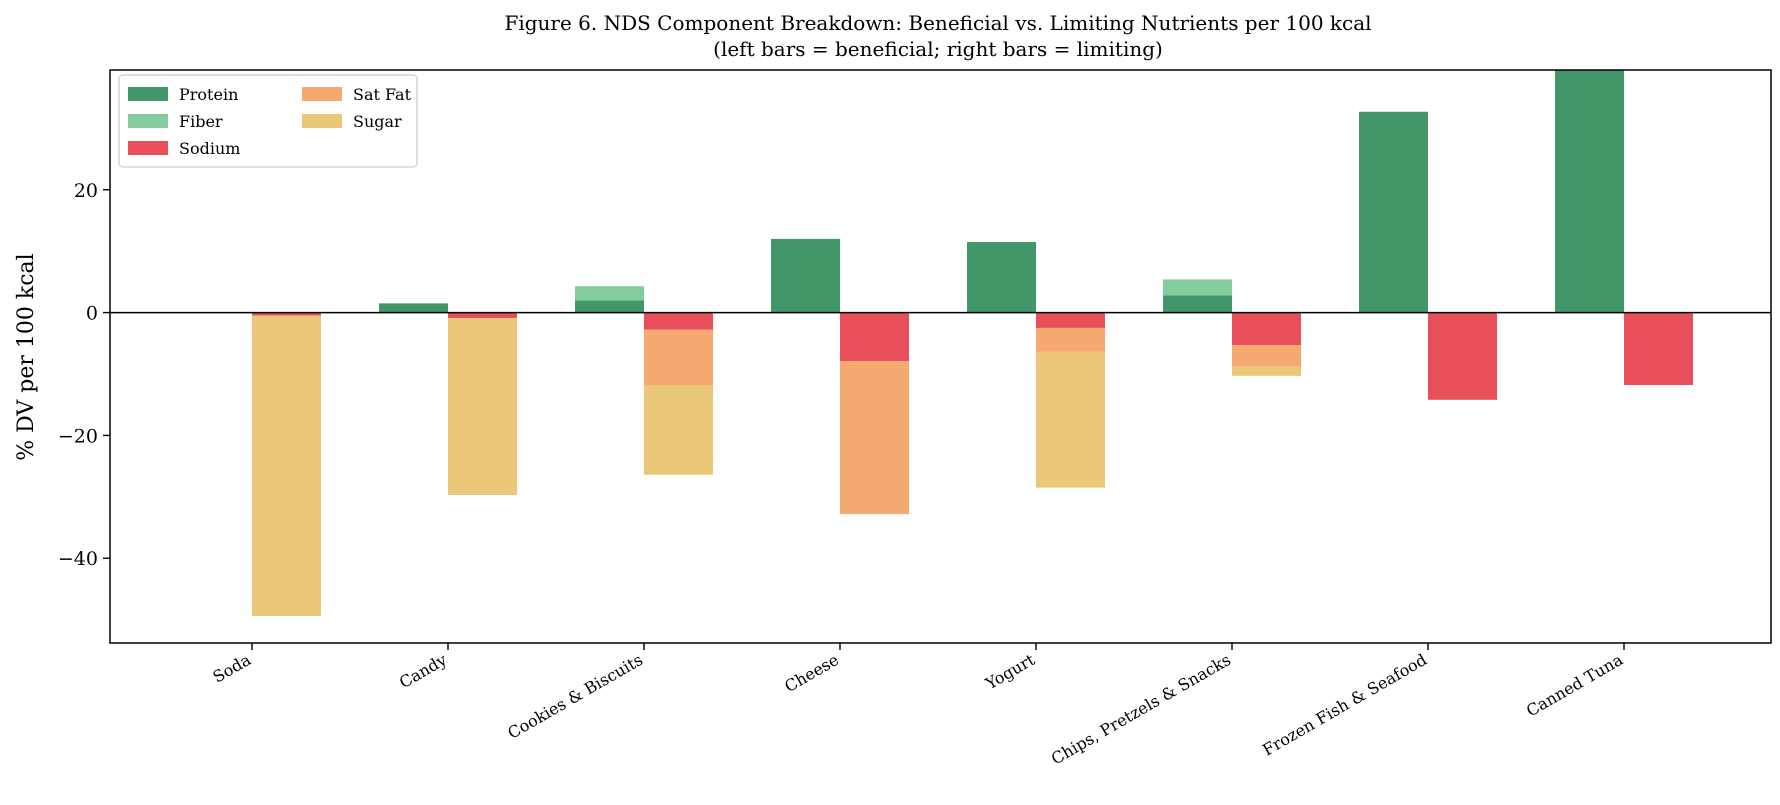 The image size is (1780, 805). I want to click on y-tick-label: 20, so click(86, 191).